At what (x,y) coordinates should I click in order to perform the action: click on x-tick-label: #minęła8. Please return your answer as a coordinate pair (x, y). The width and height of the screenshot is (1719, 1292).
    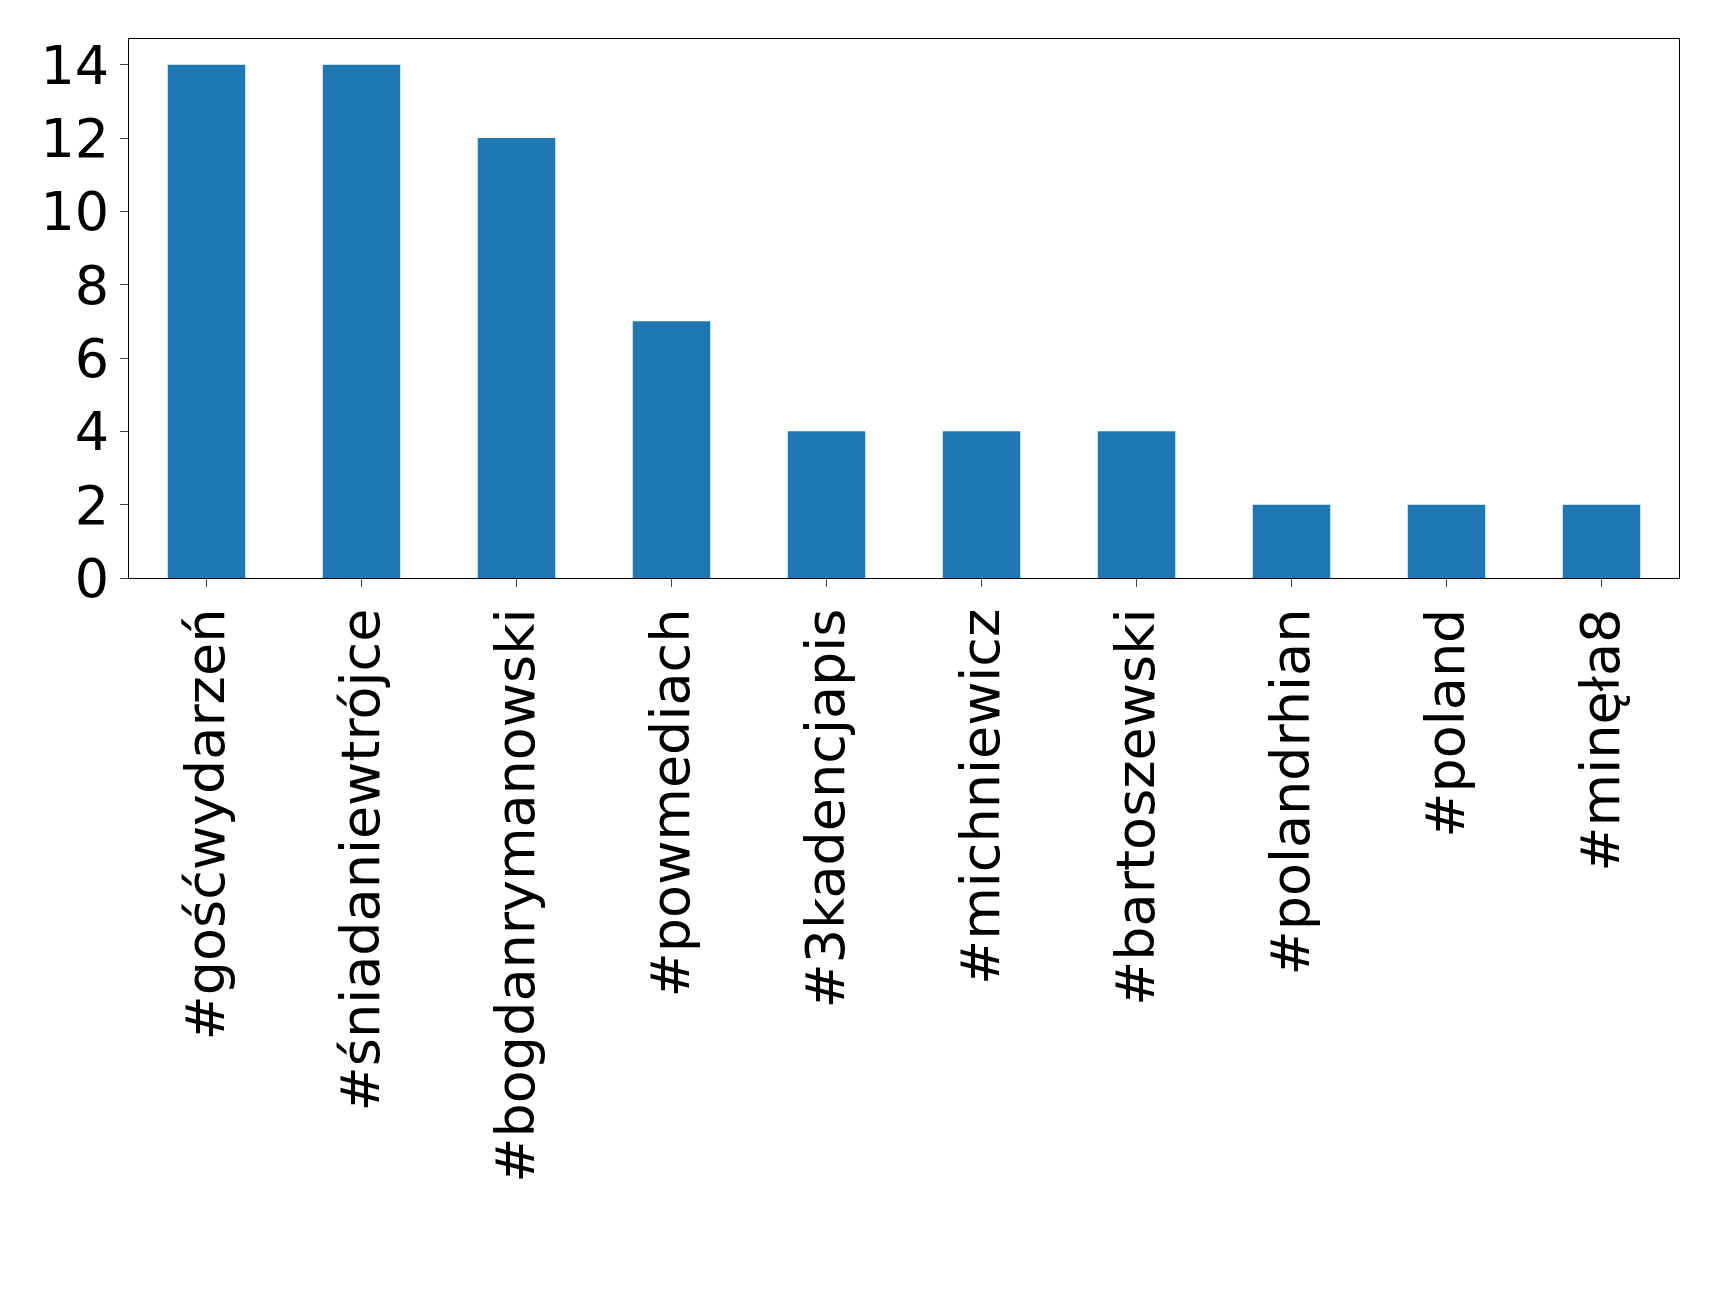
    Looking at the image, I should click on (1601, 740).